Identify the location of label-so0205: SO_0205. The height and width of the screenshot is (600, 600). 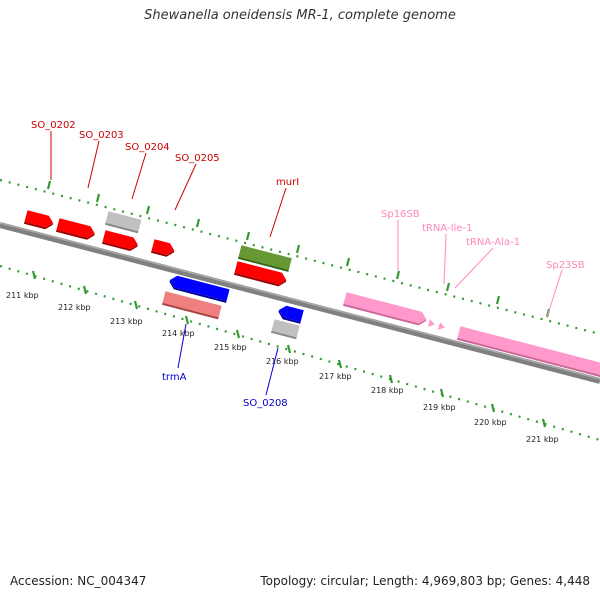
(197, 158).